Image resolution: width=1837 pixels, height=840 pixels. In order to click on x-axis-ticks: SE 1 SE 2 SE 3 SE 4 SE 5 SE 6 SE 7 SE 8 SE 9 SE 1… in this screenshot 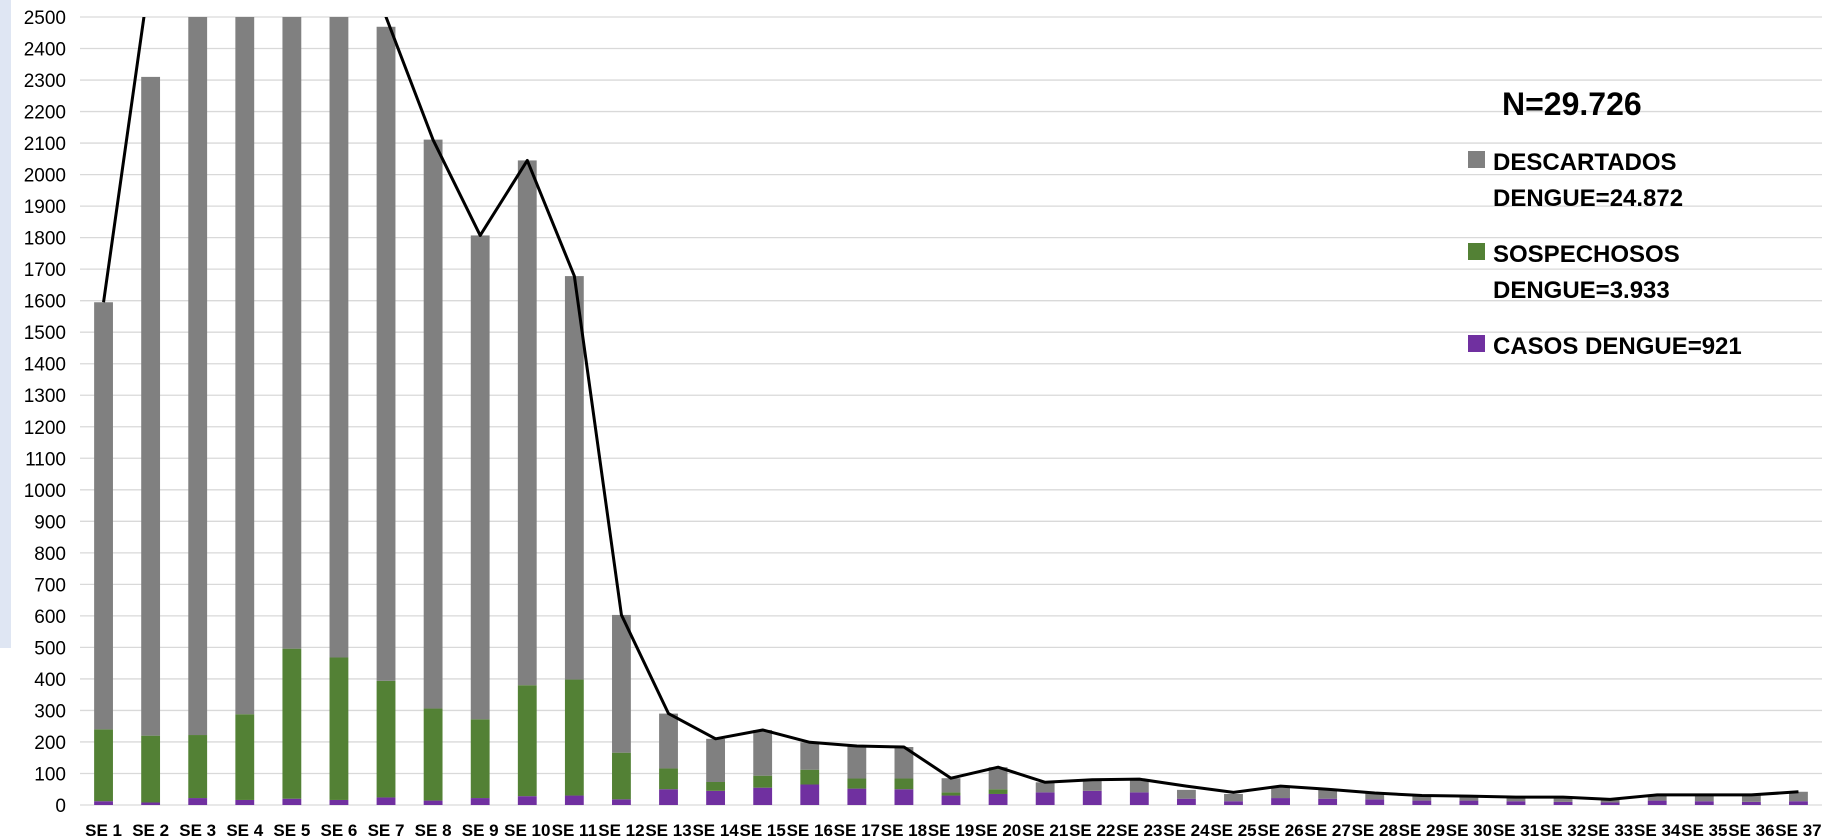, I will do `click(953, 830)`.